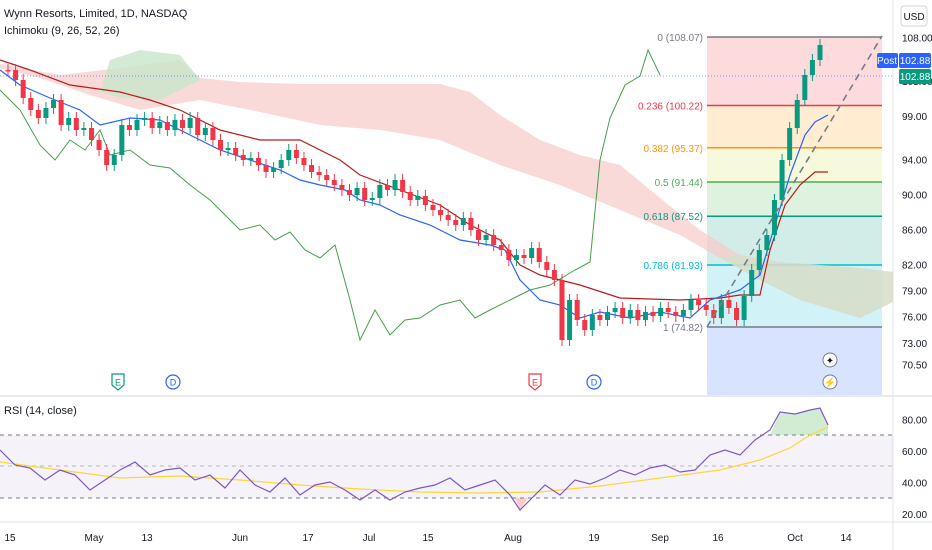  I want to click on trend-line, so click(794, 181).